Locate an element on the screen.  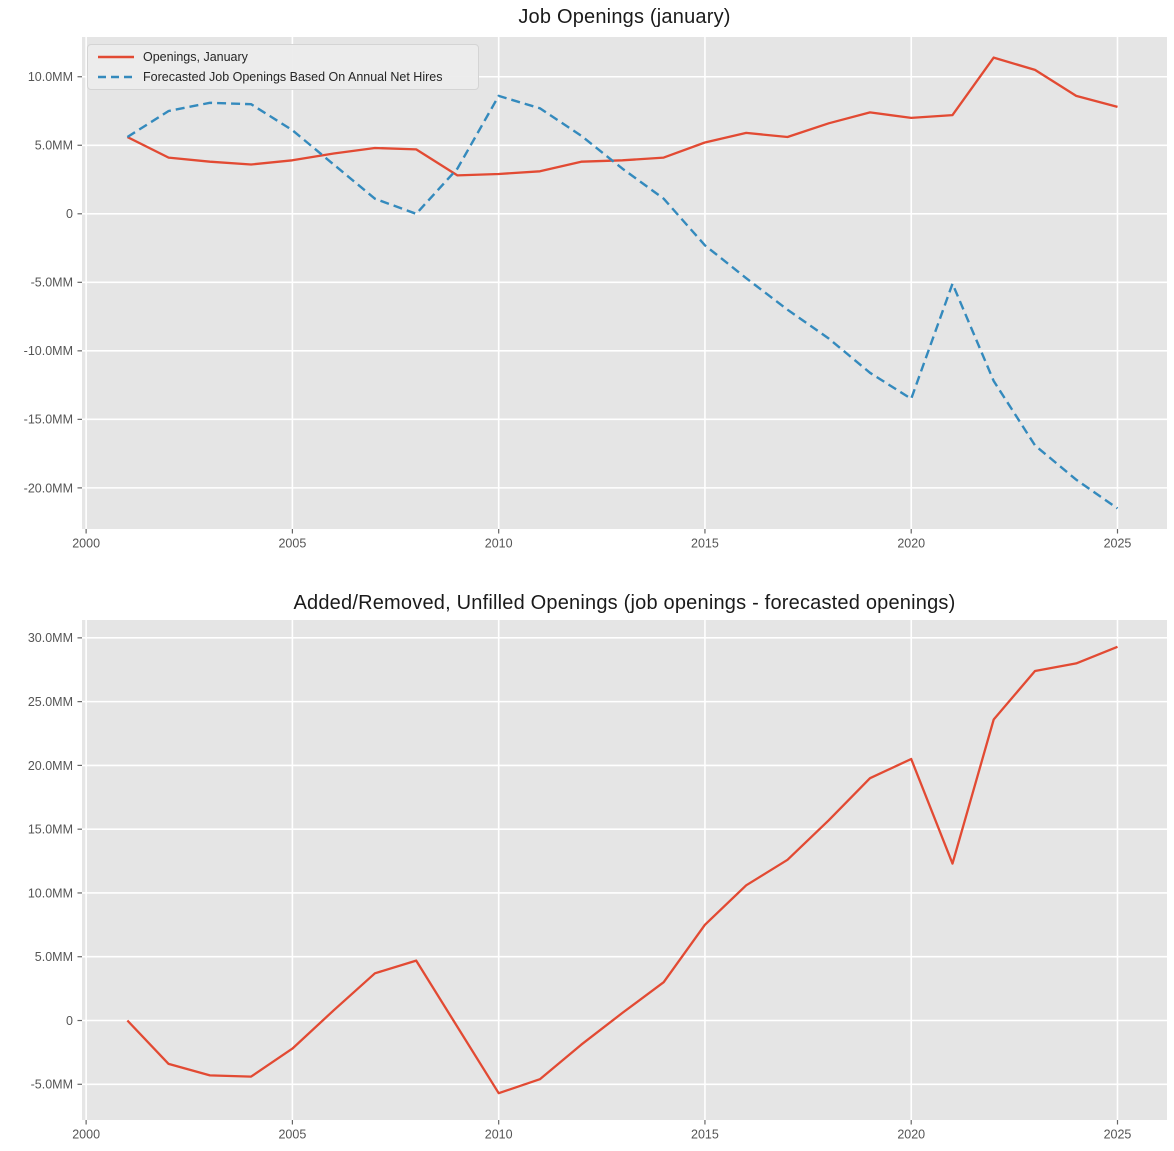
legend-line-dashed-icon is located at coordinates (116, 76).